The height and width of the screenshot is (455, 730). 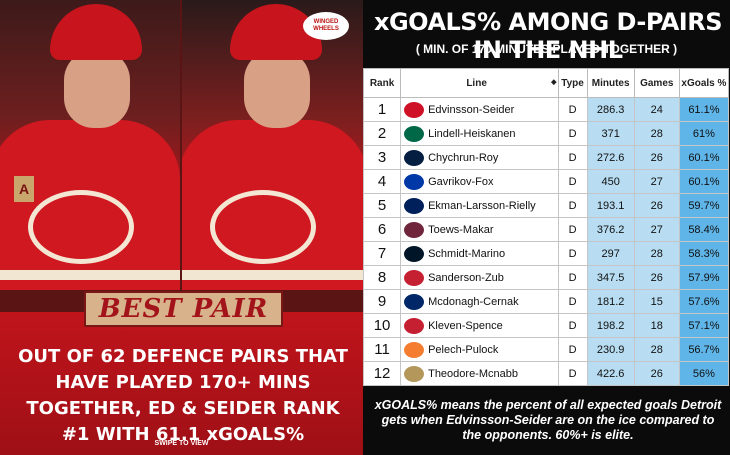 What do you see at coordinates (656, 109) in the screenshot?
I see `games-cell: 24` at bounding box center [656, 109].